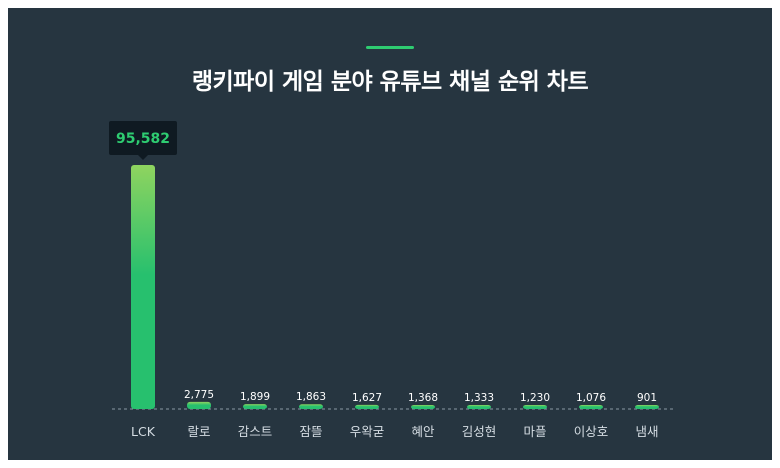 The width and height of the screenshot is (780, 468). Describe the element at coordinates (199, 395) in the screenshot. I see `bar-value-label: 2,775` at that location.